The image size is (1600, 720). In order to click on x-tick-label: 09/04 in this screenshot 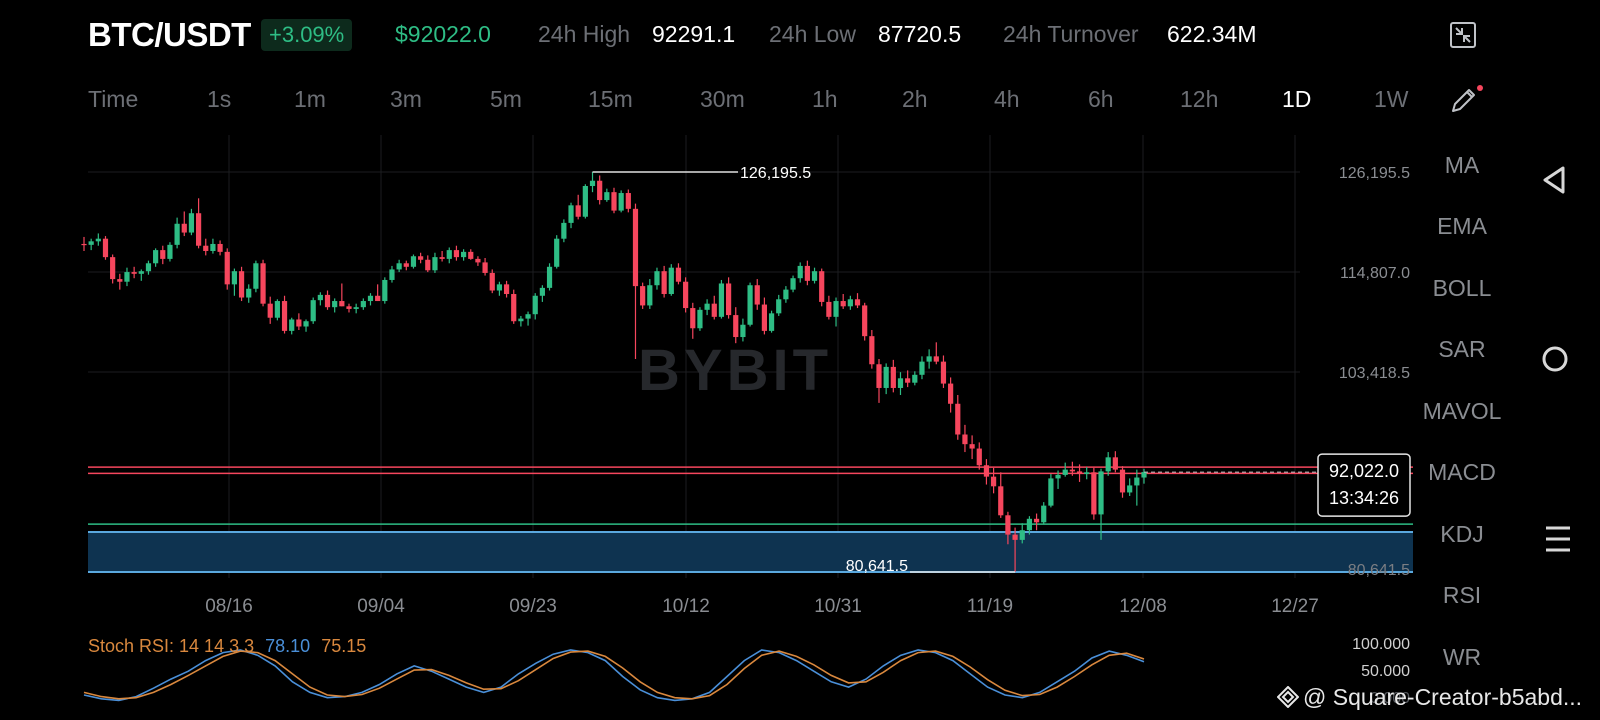, I will do `click(381, 606)`.